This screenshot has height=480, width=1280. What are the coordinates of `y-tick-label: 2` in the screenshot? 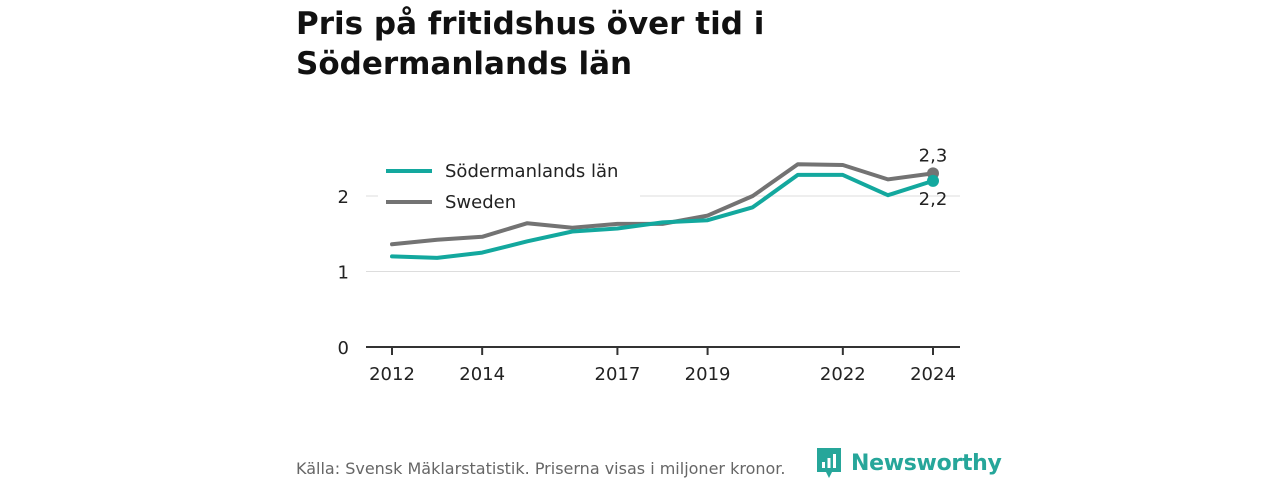 It's located at (343, 197).